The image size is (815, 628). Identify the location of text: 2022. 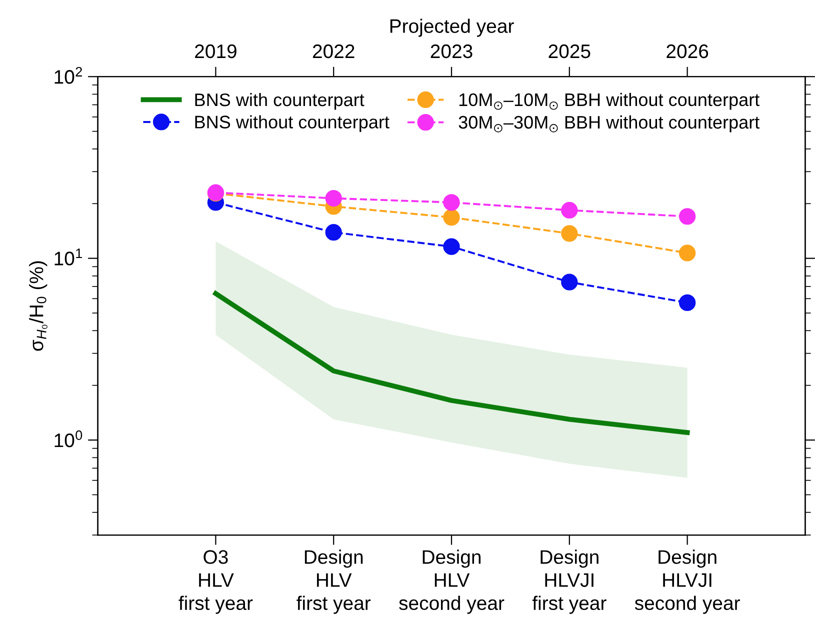
(333, 51).